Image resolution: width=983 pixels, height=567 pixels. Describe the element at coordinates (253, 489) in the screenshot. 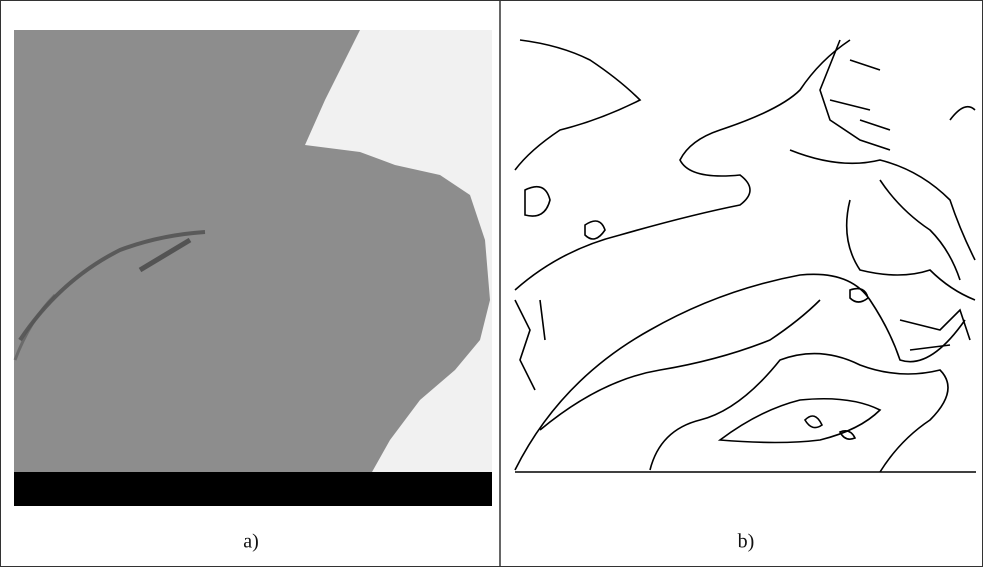

I see `black-bar` at that location.